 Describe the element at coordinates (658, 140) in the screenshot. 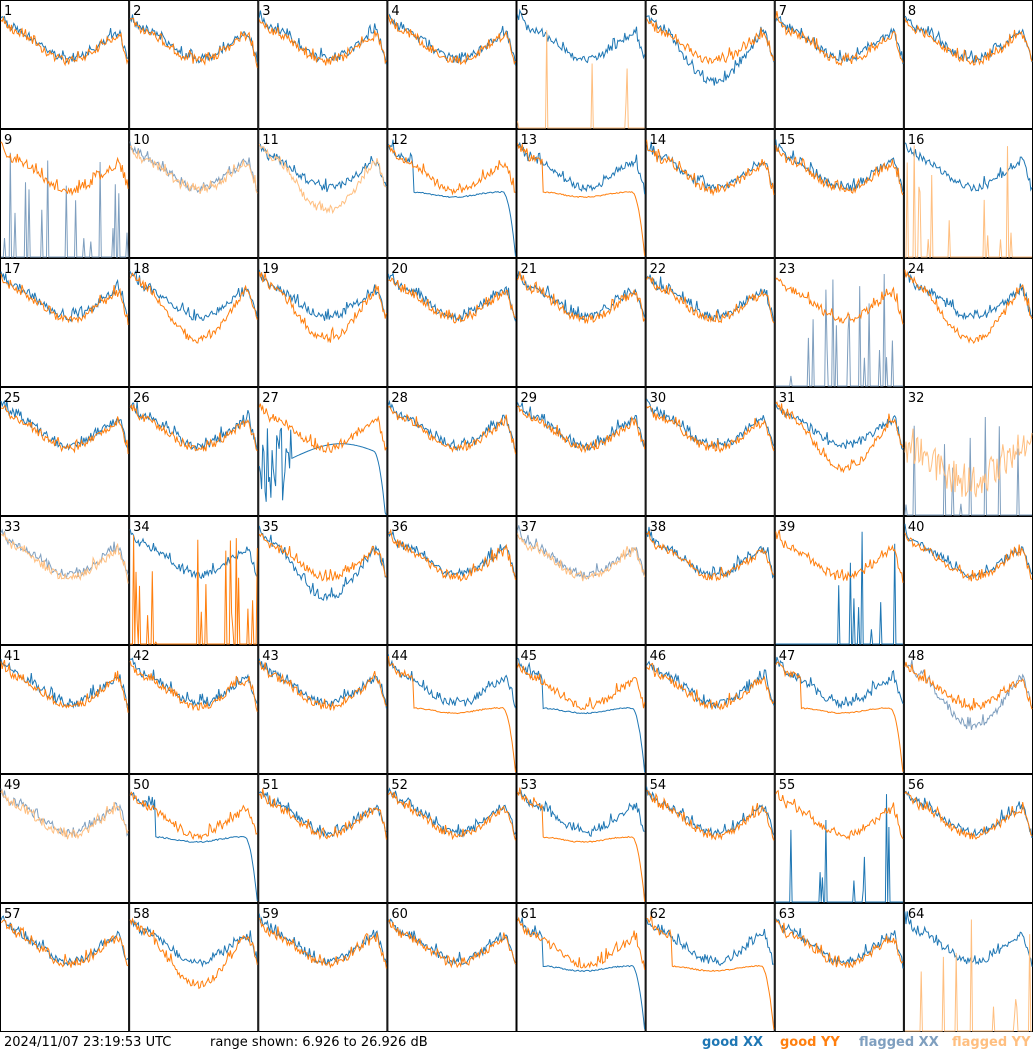

I see `panel-label: 14` at that location.